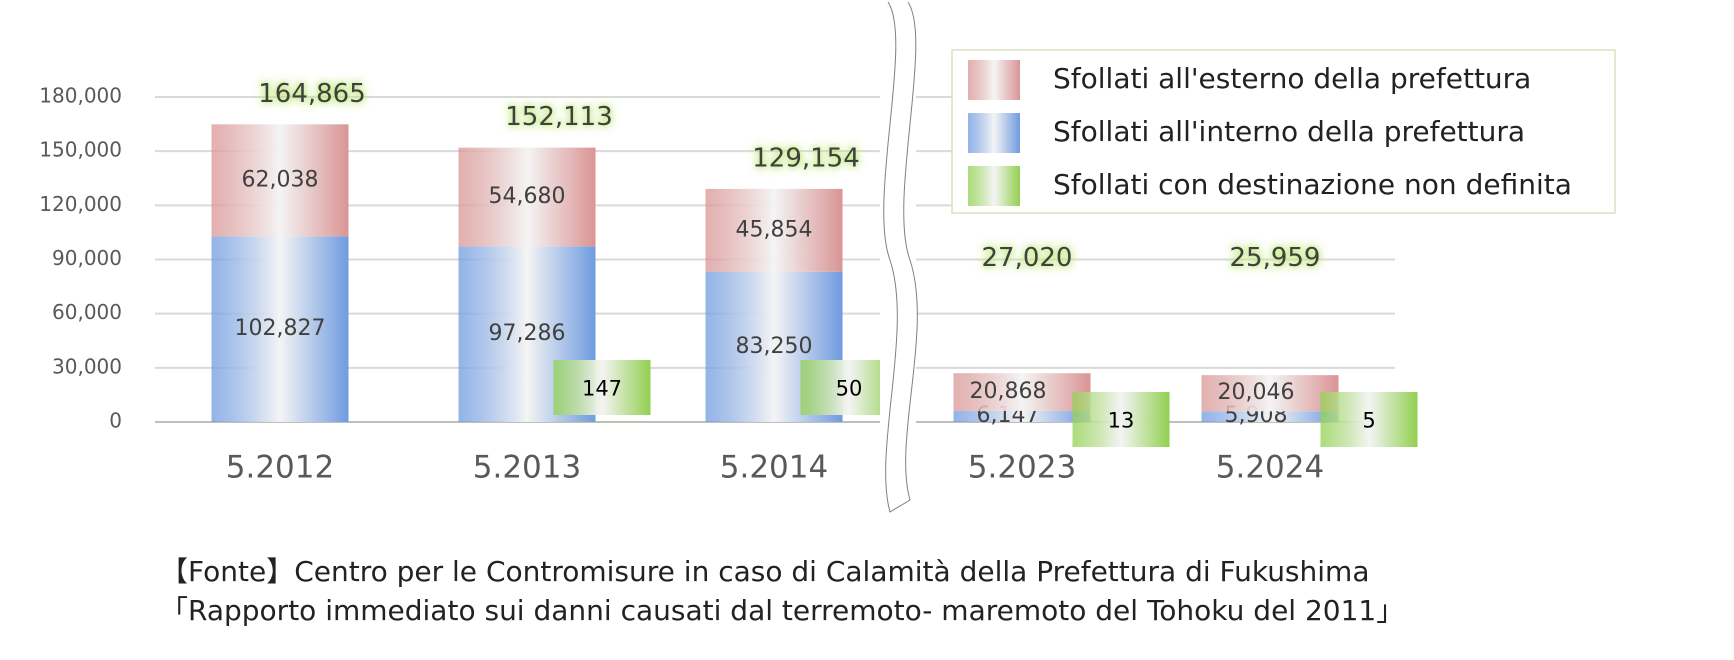  What do you see at coordinates (280, 468) in the screenshot?
I see `x-tick-label: 5.2012` at bounding box center [280, 468].